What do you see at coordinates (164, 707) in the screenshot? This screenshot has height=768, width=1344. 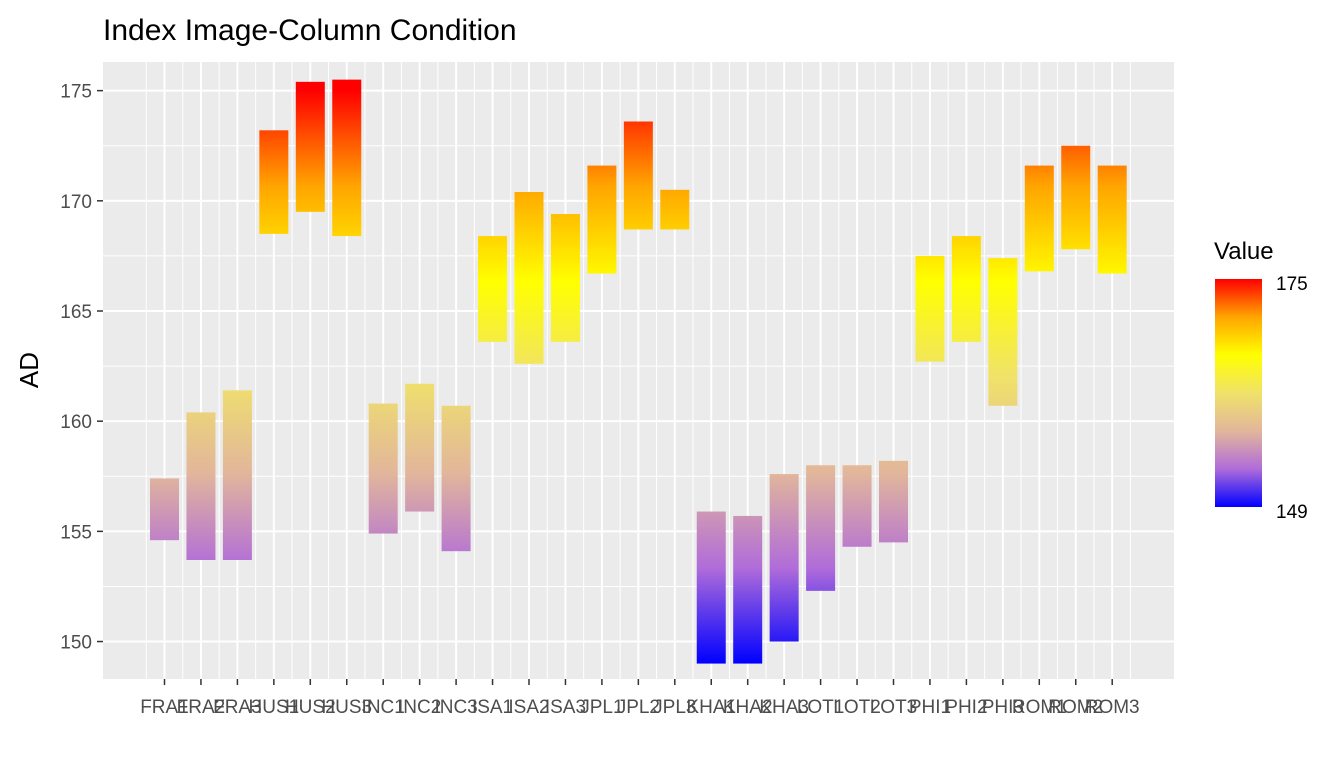 I see `x-tick-label: FRA1` at bounding box center [164, 707].